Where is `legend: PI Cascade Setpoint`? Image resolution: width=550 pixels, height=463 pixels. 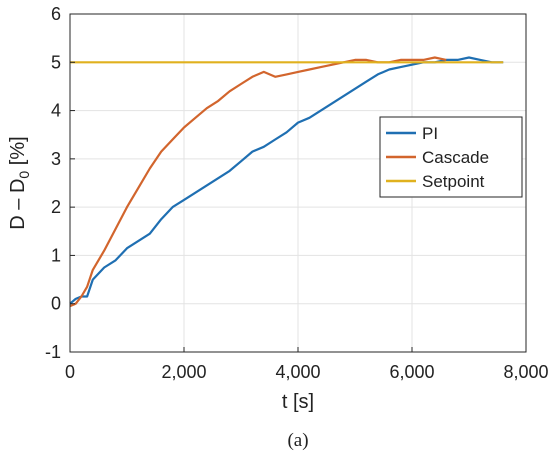
legend: PI Cascade Setpoint is located at coordinates (451, 157).